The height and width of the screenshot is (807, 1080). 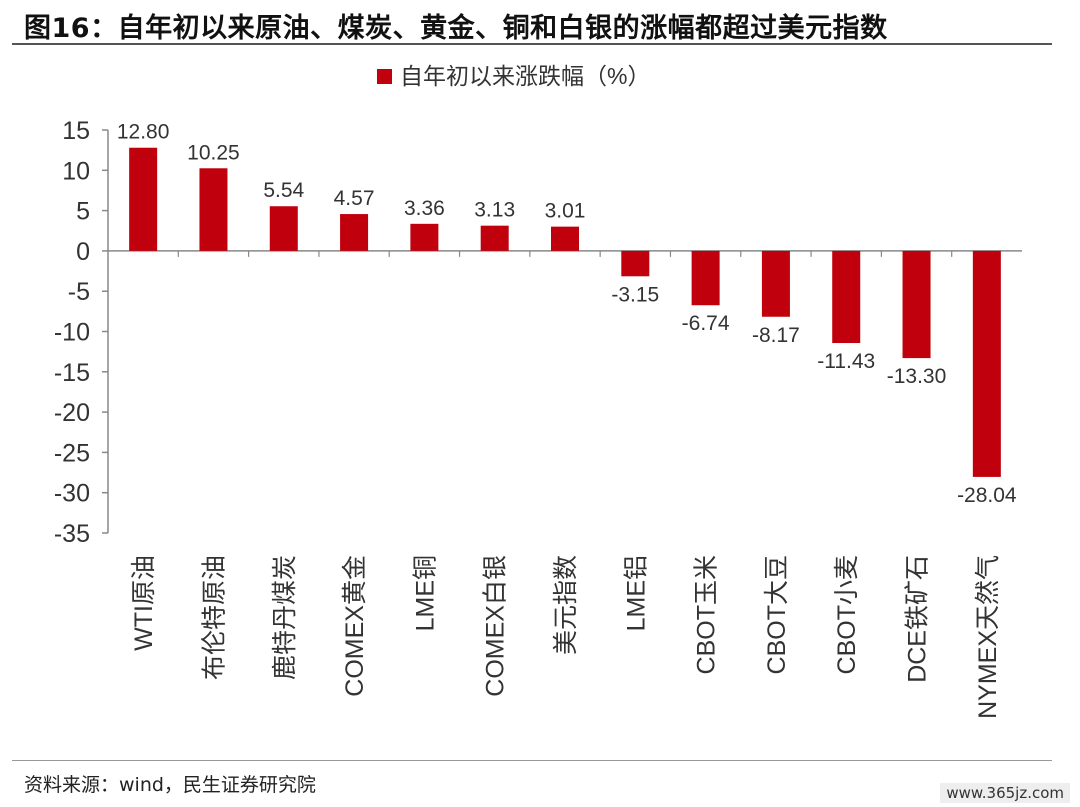 I want to click on category-label: WTI原油, so click(x=144, y=603).